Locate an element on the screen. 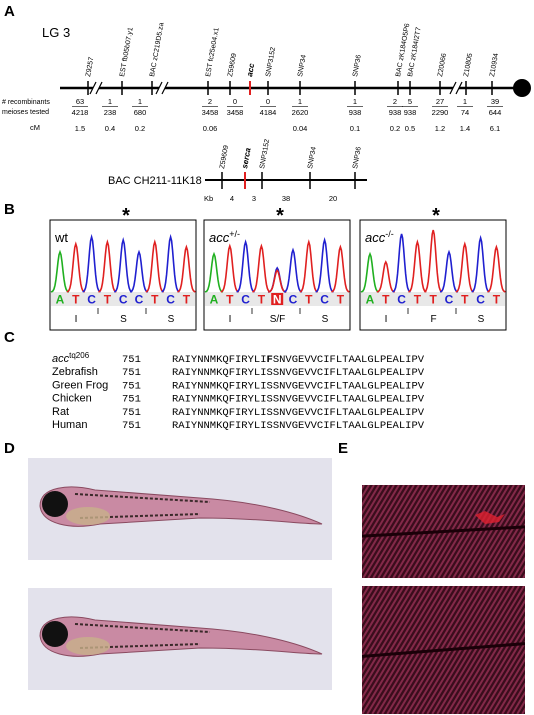 The width and height of the screenshot is (534, 715). cm-value: 0.5 is located at coordinates (410, 128).